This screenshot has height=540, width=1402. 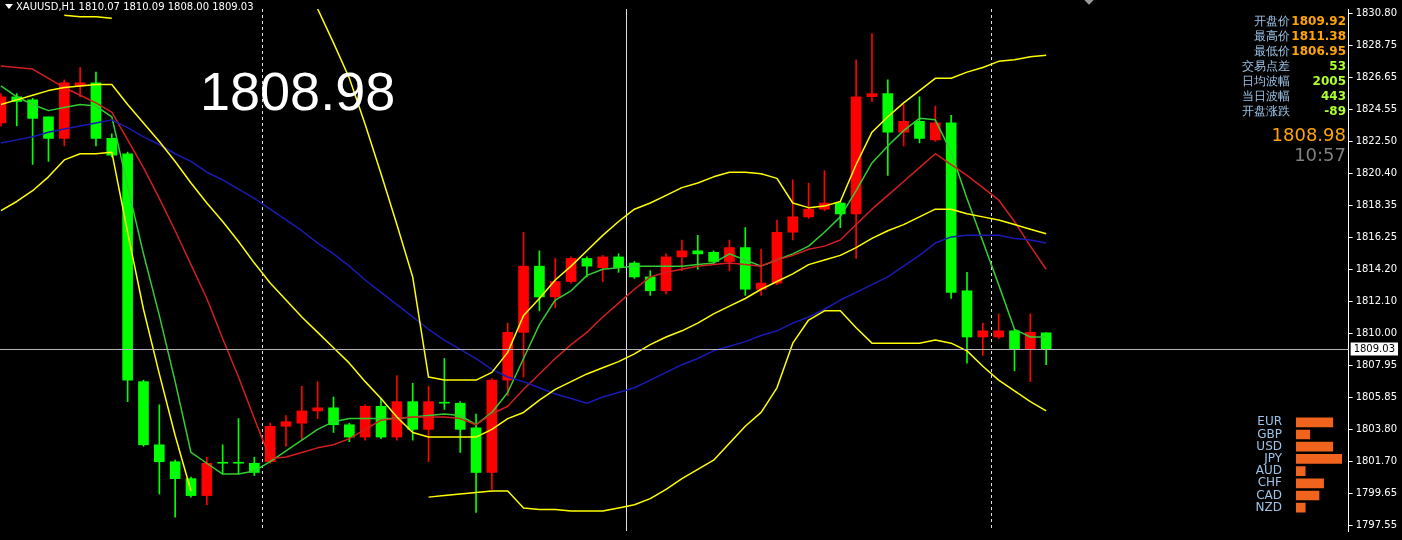 What do you see at coordinates (1308, 134) in the screenshot?
I see `text: 1808.98` at bounding box center [1308, 134].